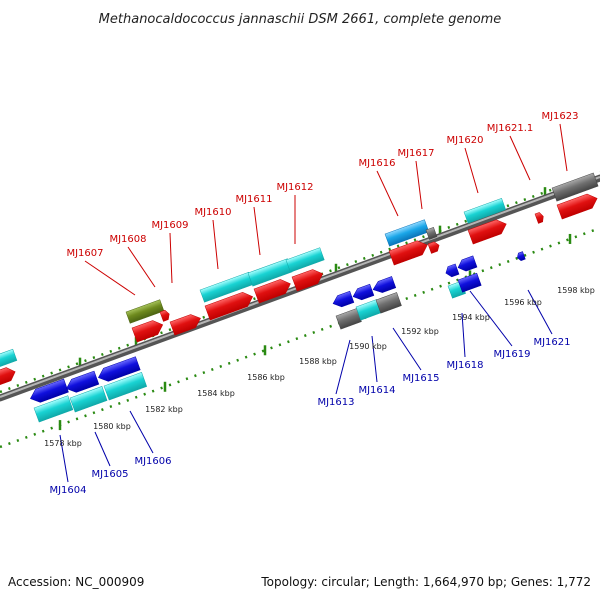  Describe the element at coordinates (84, 253) in the screenshot. I see `gene-label-top: MJ1607` at that location.